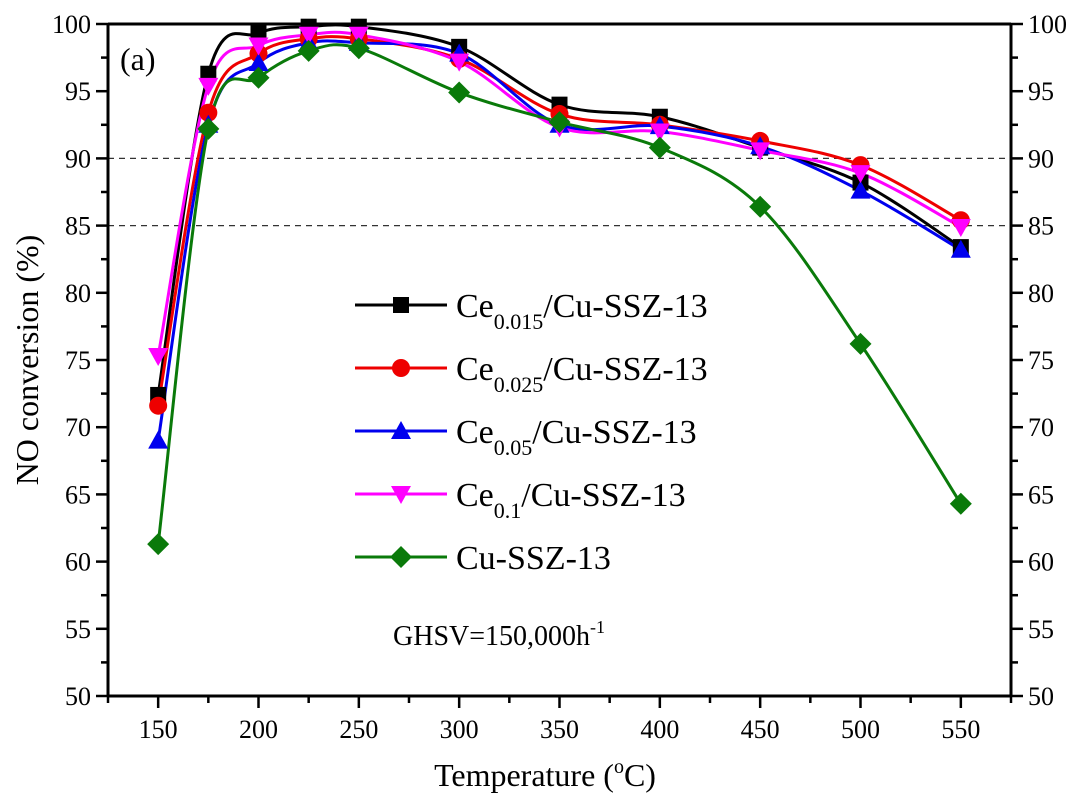 The image size is (1085, 800). What do you see at coordinates (358, 729) in the screenshot?
I see `x-tick-label: 250` at bounding box center [358, 729].